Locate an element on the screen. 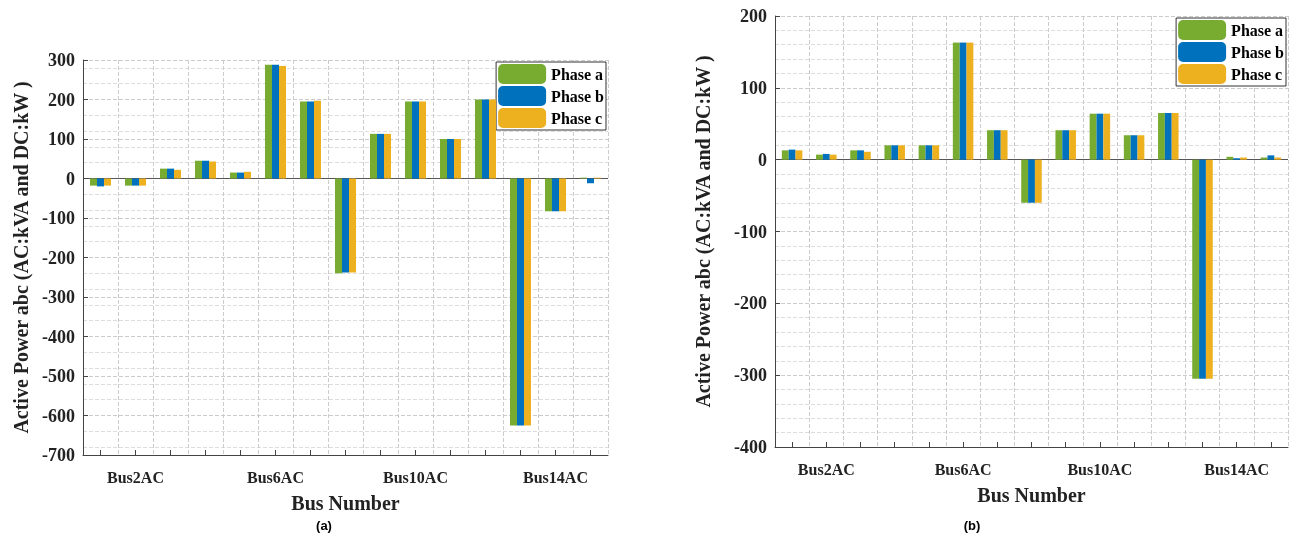 The image size is (1296, 534). text: (a) is located at coordinates (324, 525).